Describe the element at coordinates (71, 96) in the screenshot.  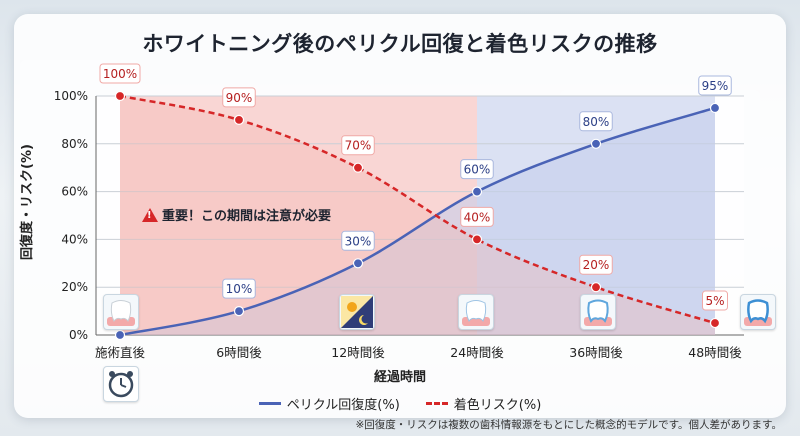
I see `y-tick-label: 100%` at that location.